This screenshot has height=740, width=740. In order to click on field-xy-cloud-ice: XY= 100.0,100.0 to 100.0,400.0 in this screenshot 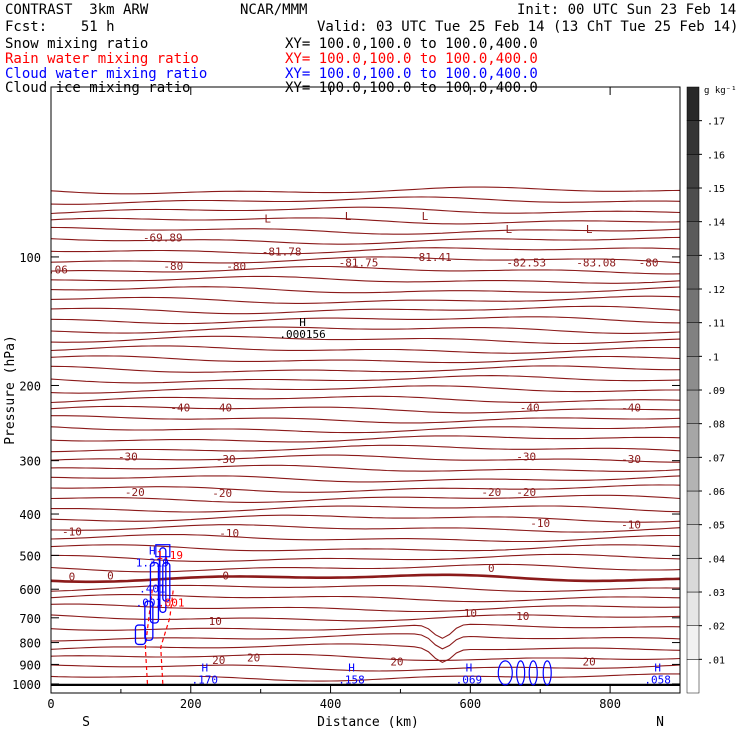, I will do `click(411, 88)`.